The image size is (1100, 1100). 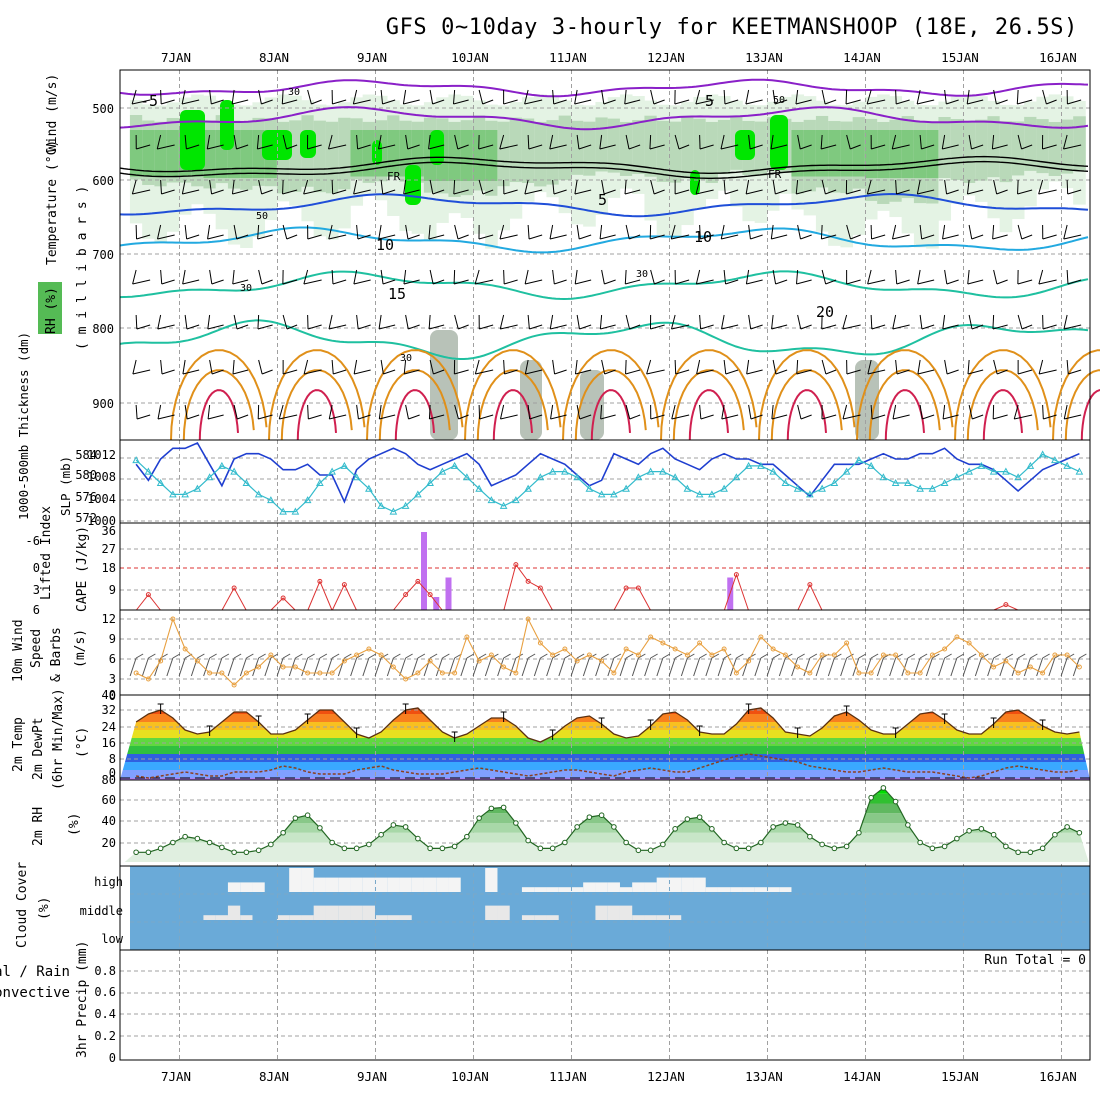 What do you see at coordinates (666, 1076) in the screenshot?
I see `date-label: 12JAN` at bounding box center [666, 1076].